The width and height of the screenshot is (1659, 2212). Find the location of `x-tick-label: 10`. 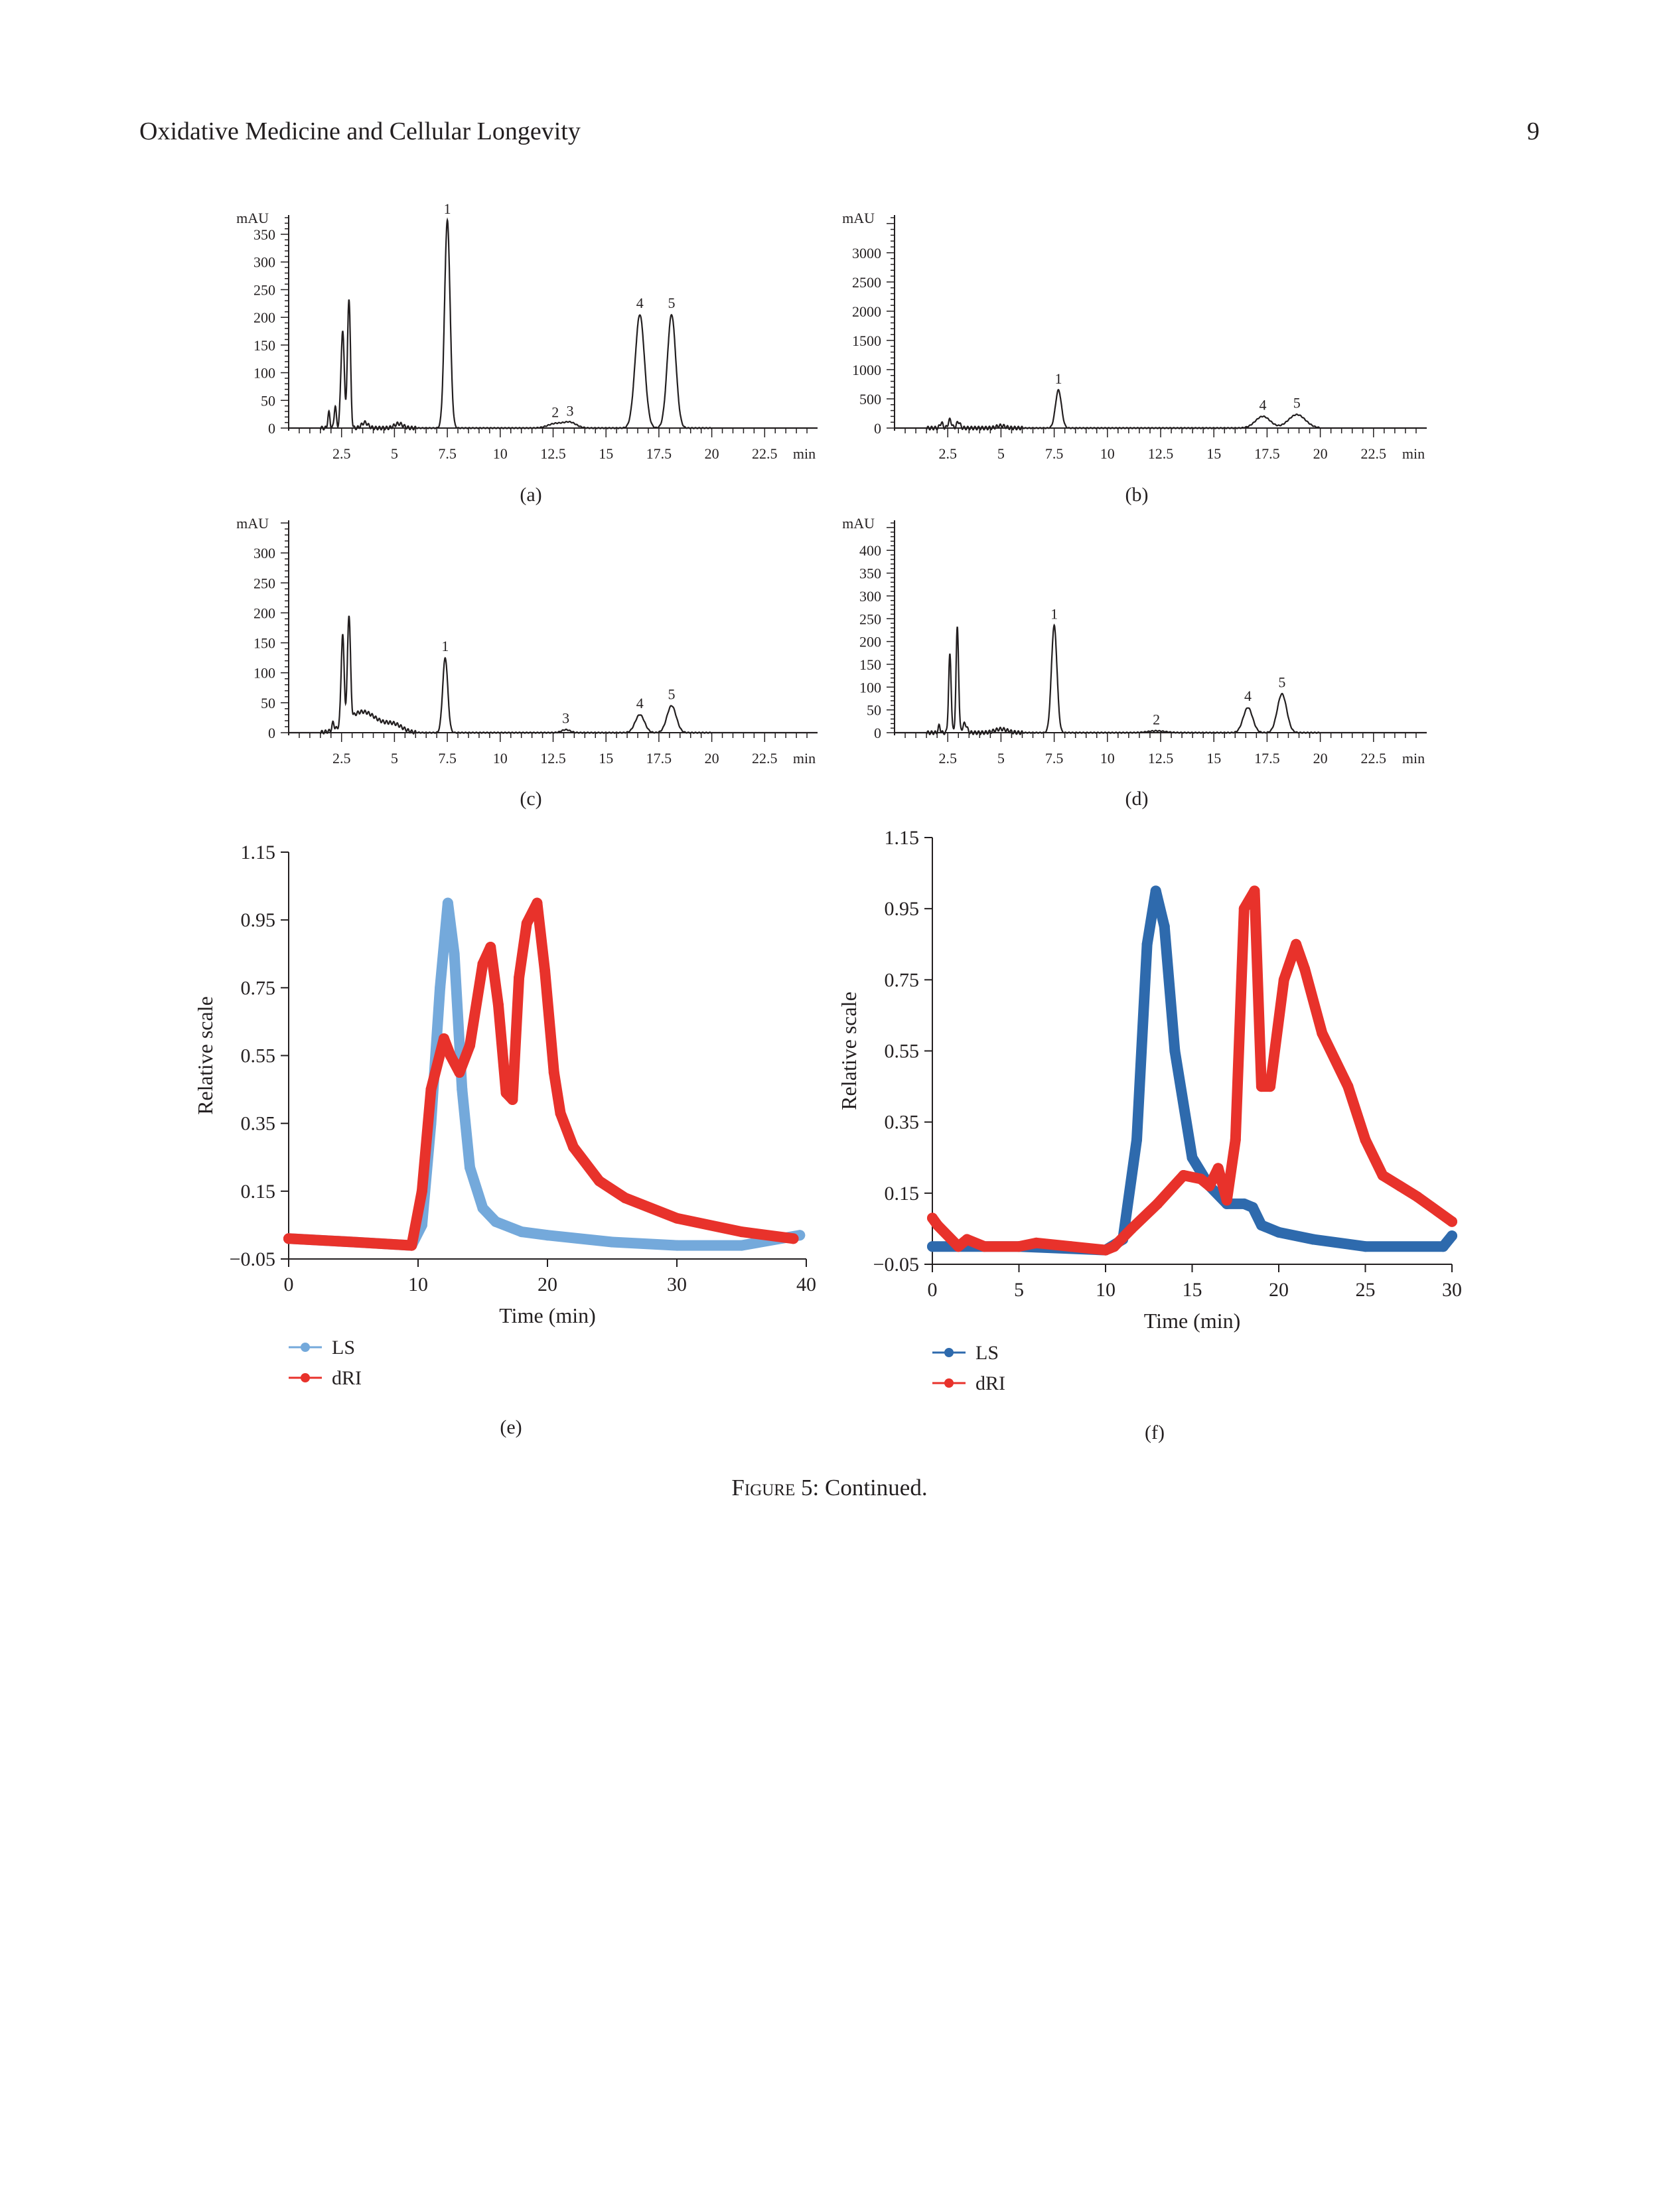

x-tick-label: 10 is located at coordinates (1107, 454).